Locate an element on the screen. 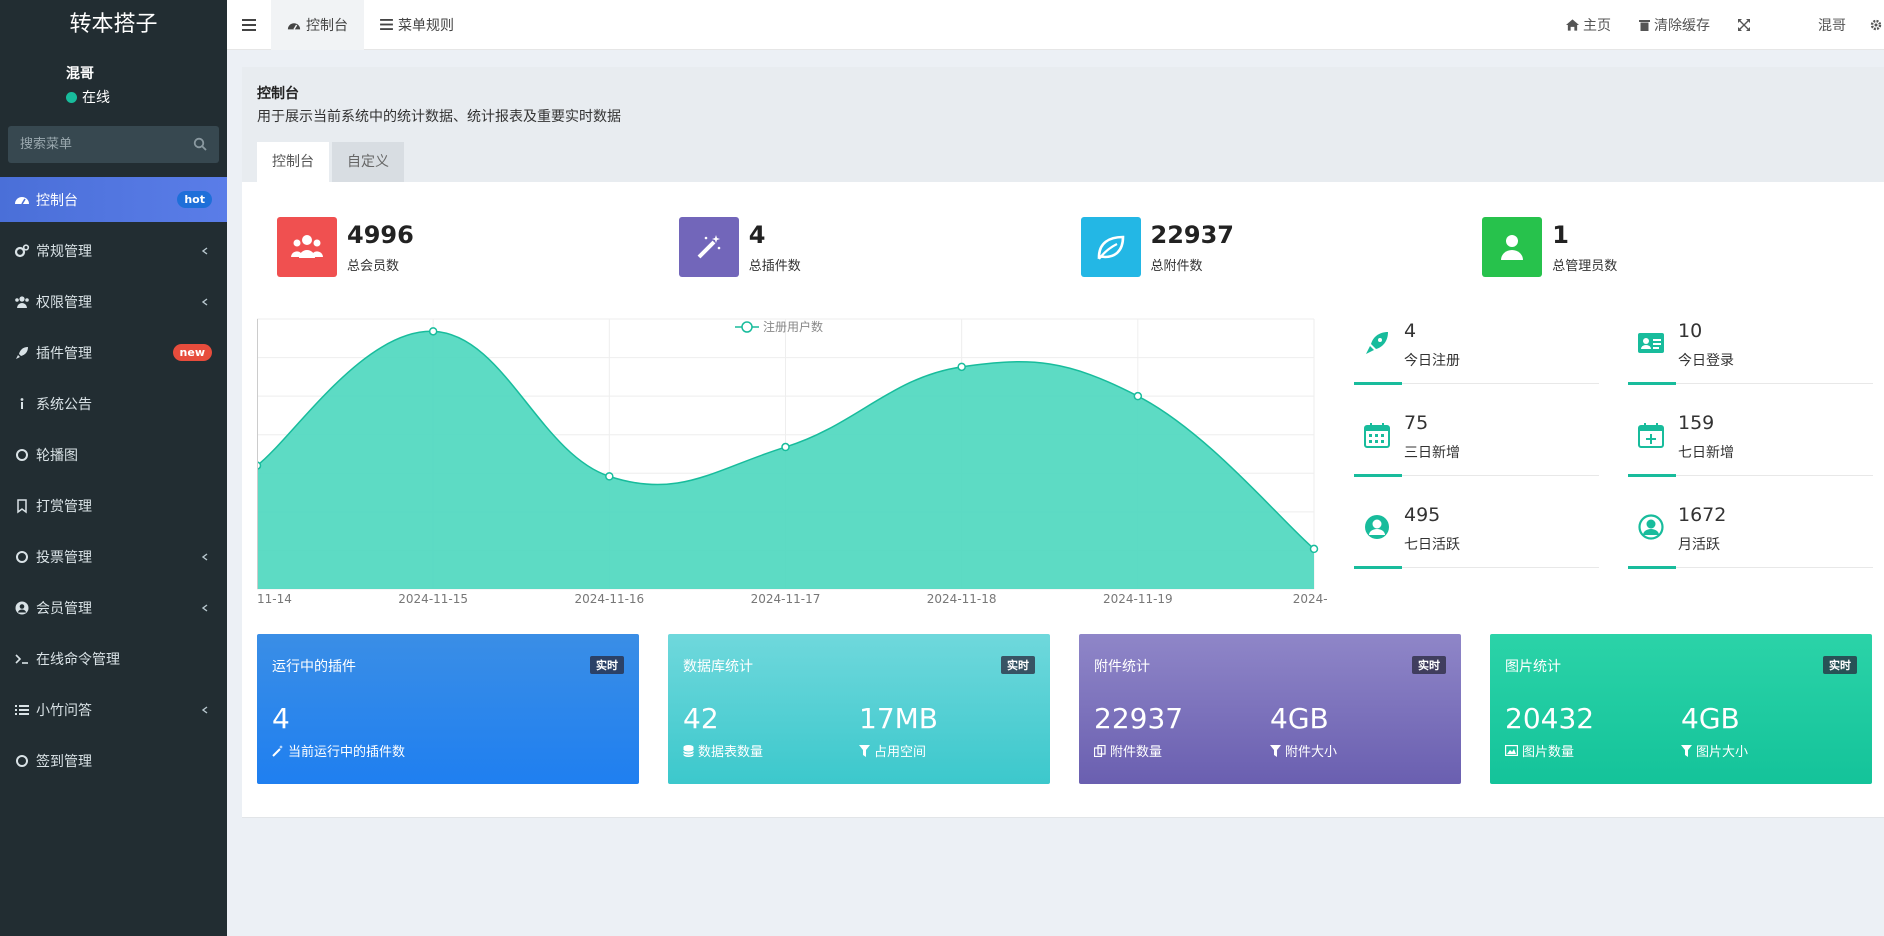 This screenshot has width=1884, height=936. sidebar-item-label: 投票管理 is located at coordinates (64, 557).